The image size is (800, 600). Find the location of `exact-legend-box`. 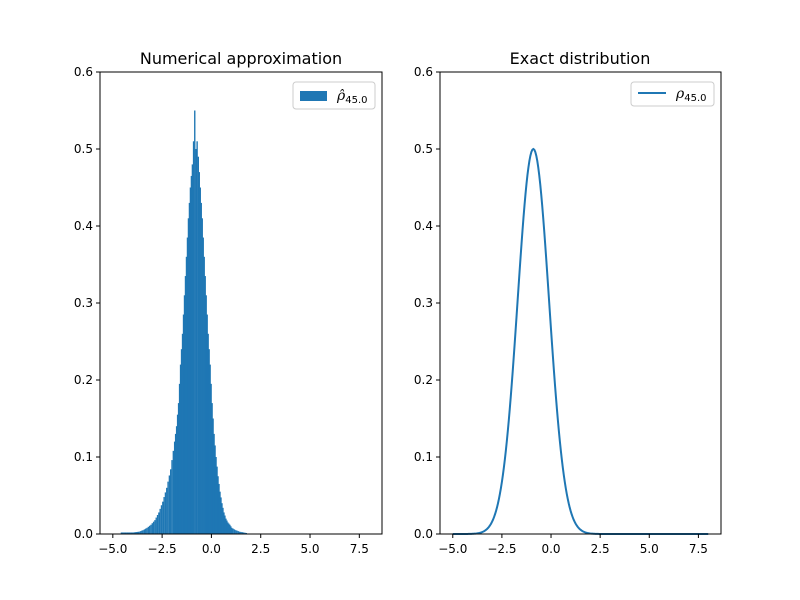

exact-legend-box is located at coordinates (672, 94).